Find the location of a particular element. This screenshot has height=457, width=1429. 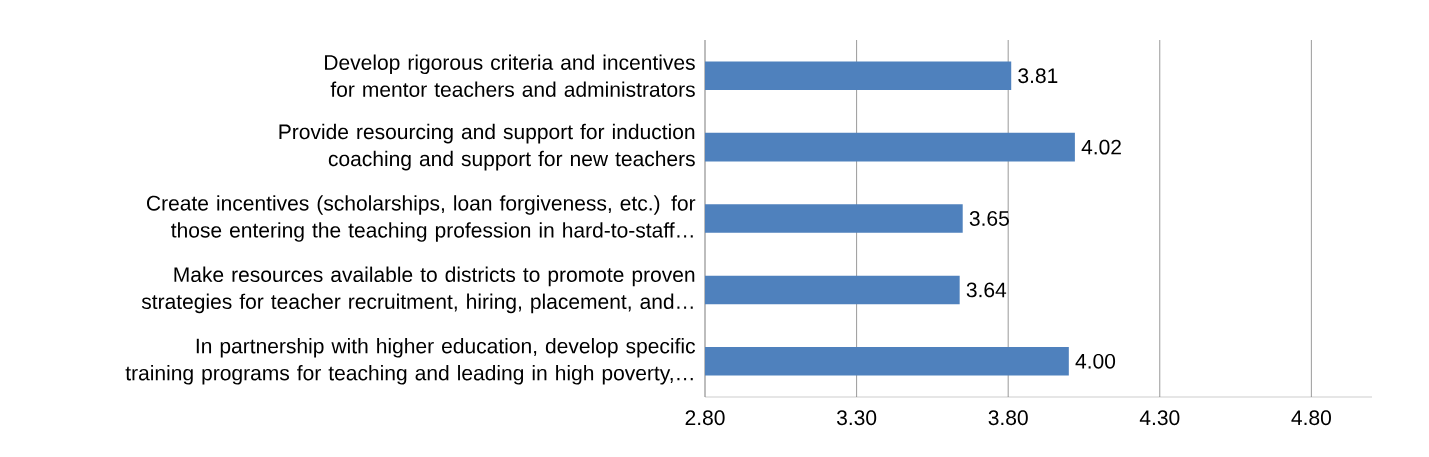

x-tick-label: 3.30 is located at coordinates (856, 418).